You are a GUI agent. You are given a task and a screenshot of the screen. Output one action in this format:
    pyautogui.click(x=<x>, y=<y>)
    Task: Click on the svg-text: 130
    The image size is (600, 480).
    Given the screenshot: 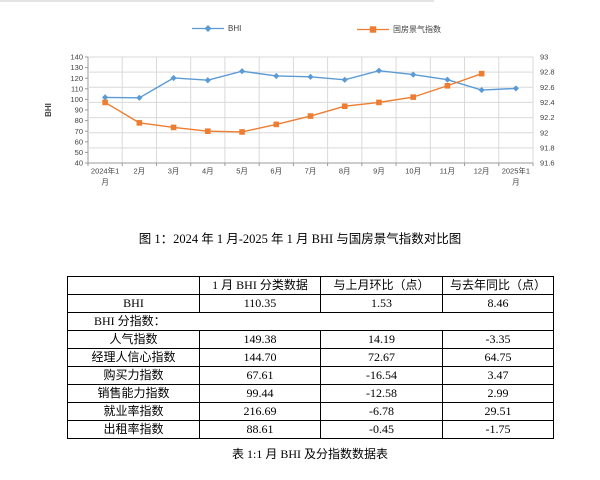 What is the action you would take?
    pyautogui.click(x=76, y=67)
    